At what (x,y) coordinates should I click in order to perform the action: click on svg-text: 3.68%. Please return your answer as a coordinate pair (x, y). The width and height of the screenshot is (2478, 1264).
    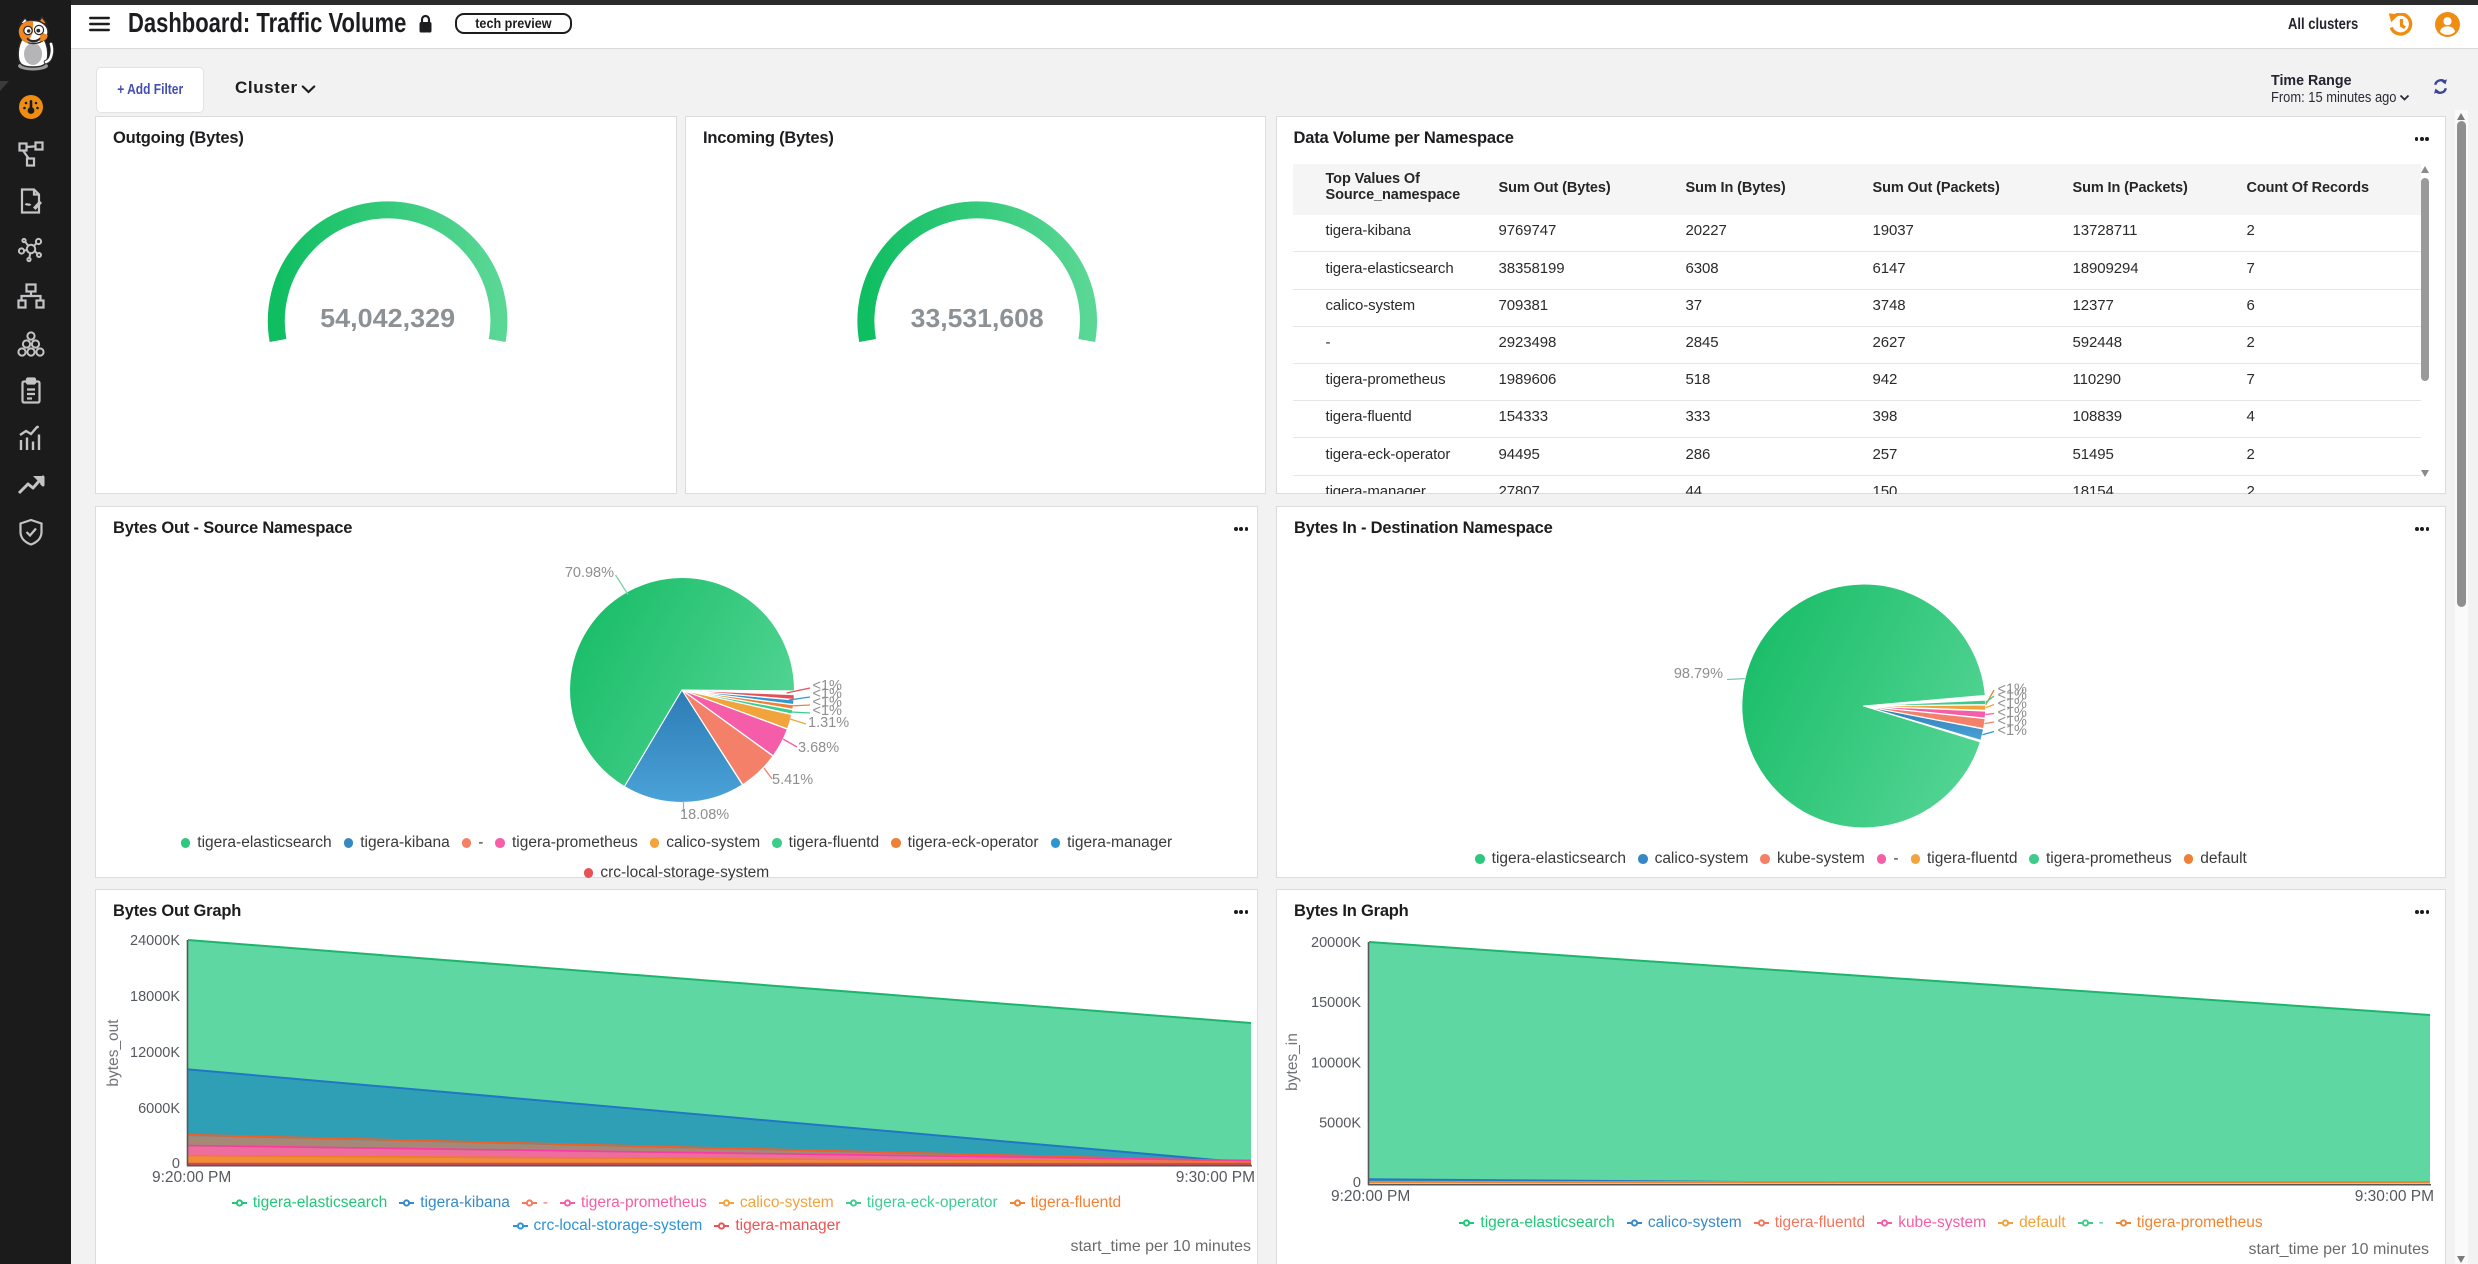
    Looking at the image, I should click on (818, 748).